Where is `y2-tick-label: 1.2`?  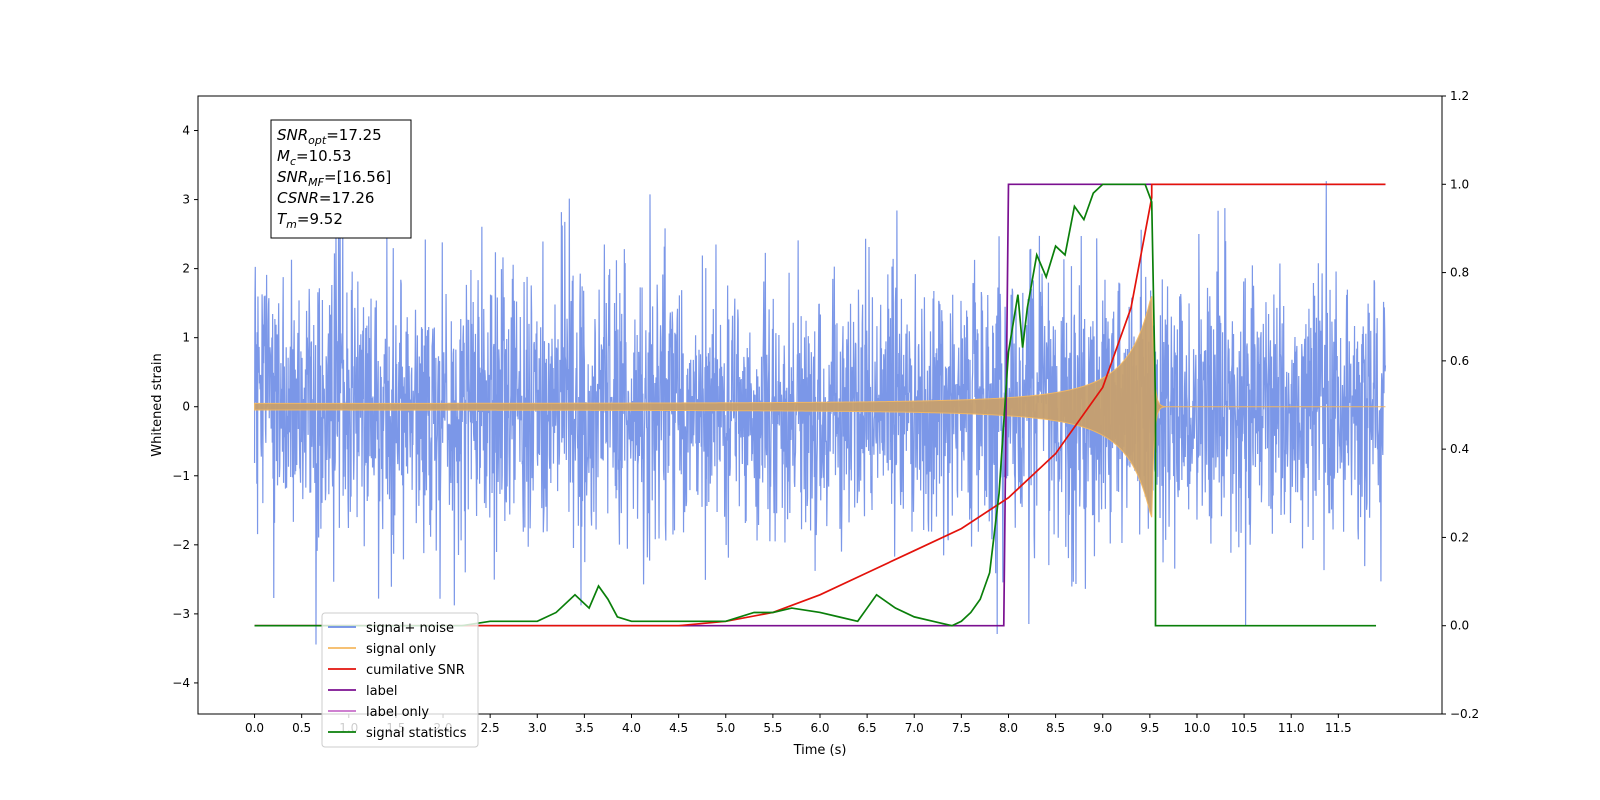 y2-tick-label: 1.2 is located at coordinates (1459, 96).